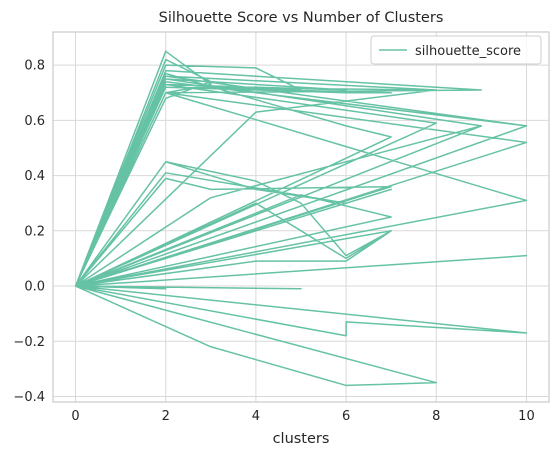  Describe the element at coordinates (29, 342) in the screenshot. I see `y-tick-label: −0.2` at that location.